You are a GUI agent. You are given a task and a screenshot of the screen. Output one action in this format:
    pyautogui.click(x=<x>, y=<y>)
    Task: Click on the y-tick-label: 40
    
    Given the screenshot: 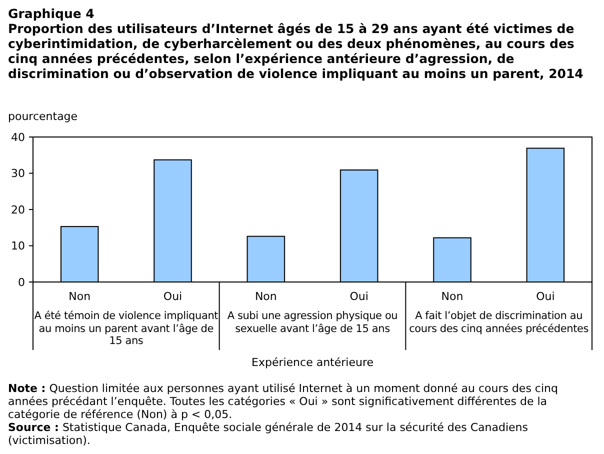 What is the action you would take?
    pyautogui.click(x=18, y=137)
    